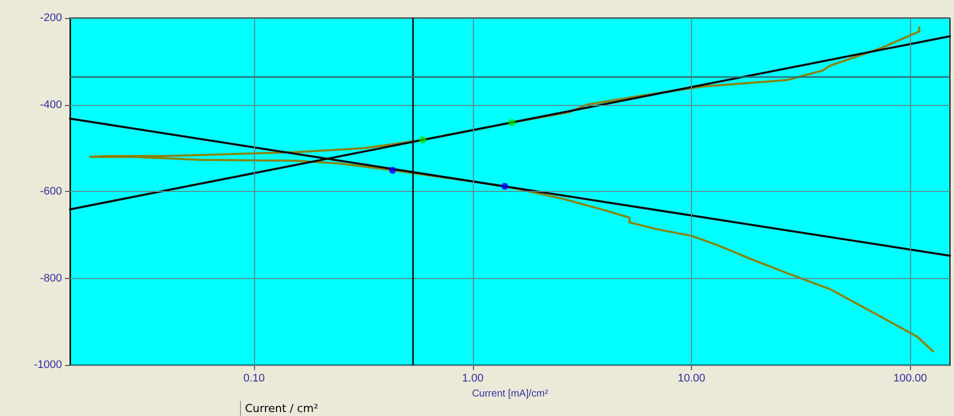 The height and width of the screenshot is (416, 954). What do you see at coordinates (51, 192) in the screenshot?
I see `y-tick-label: -600` at bounding box center [51, 192].